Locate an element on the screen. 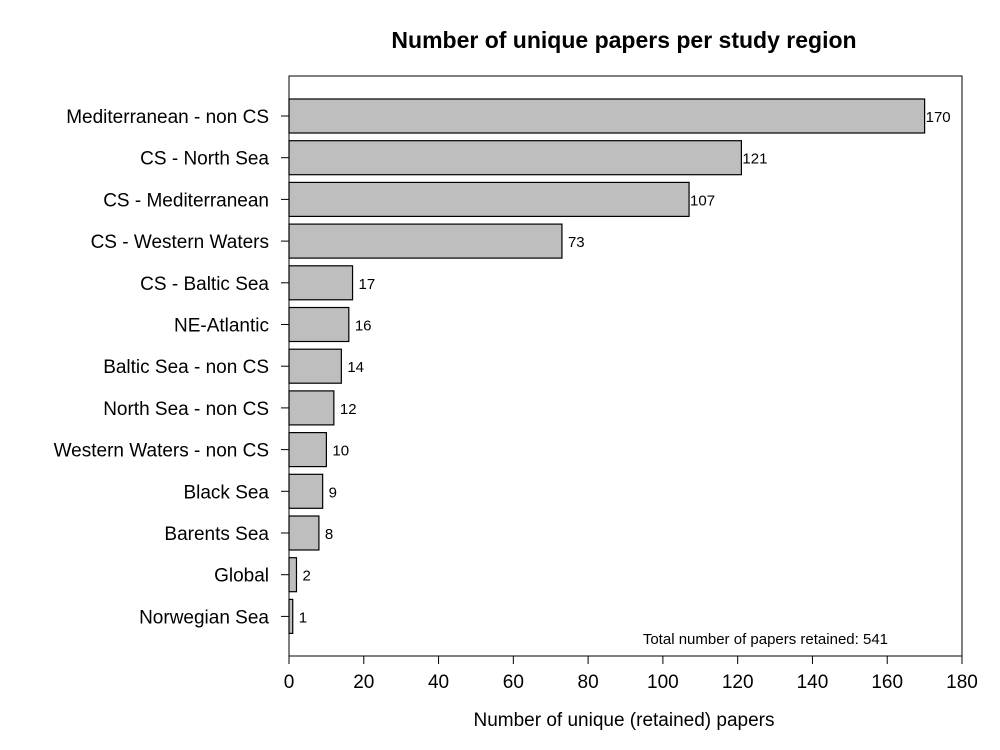  x-tick-label: 180 is located at coordinates (962, 682).